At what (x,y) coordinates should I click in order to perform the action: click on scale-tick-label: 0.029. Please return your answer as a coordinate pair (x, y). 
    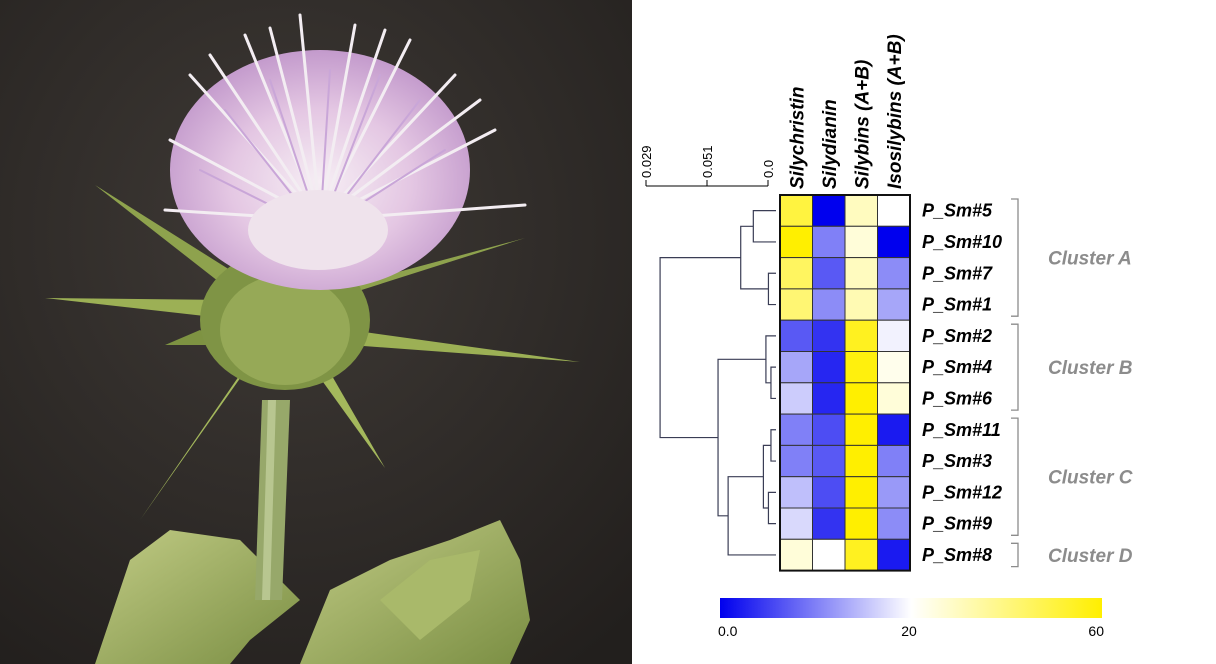
    Looking at the image, I should click on (646, 161).